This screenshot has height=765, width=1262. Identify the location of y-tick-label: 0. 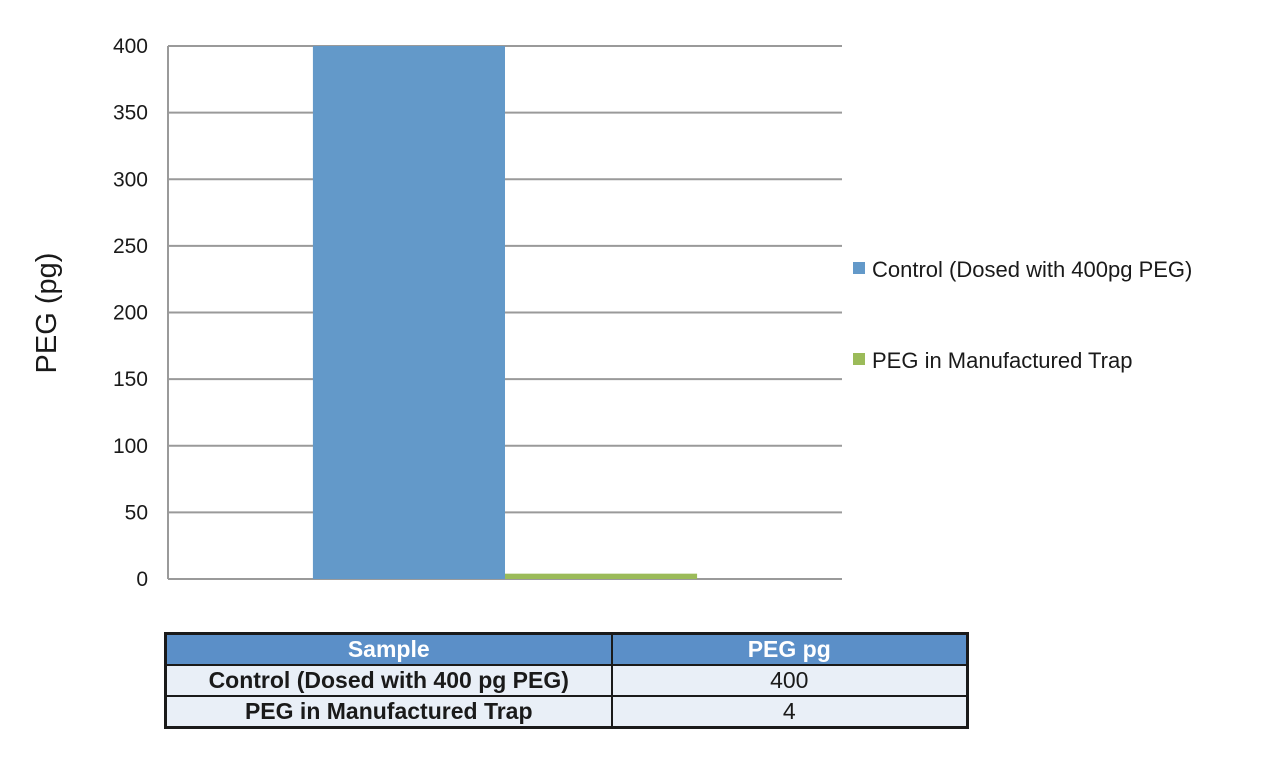
(142, 579).